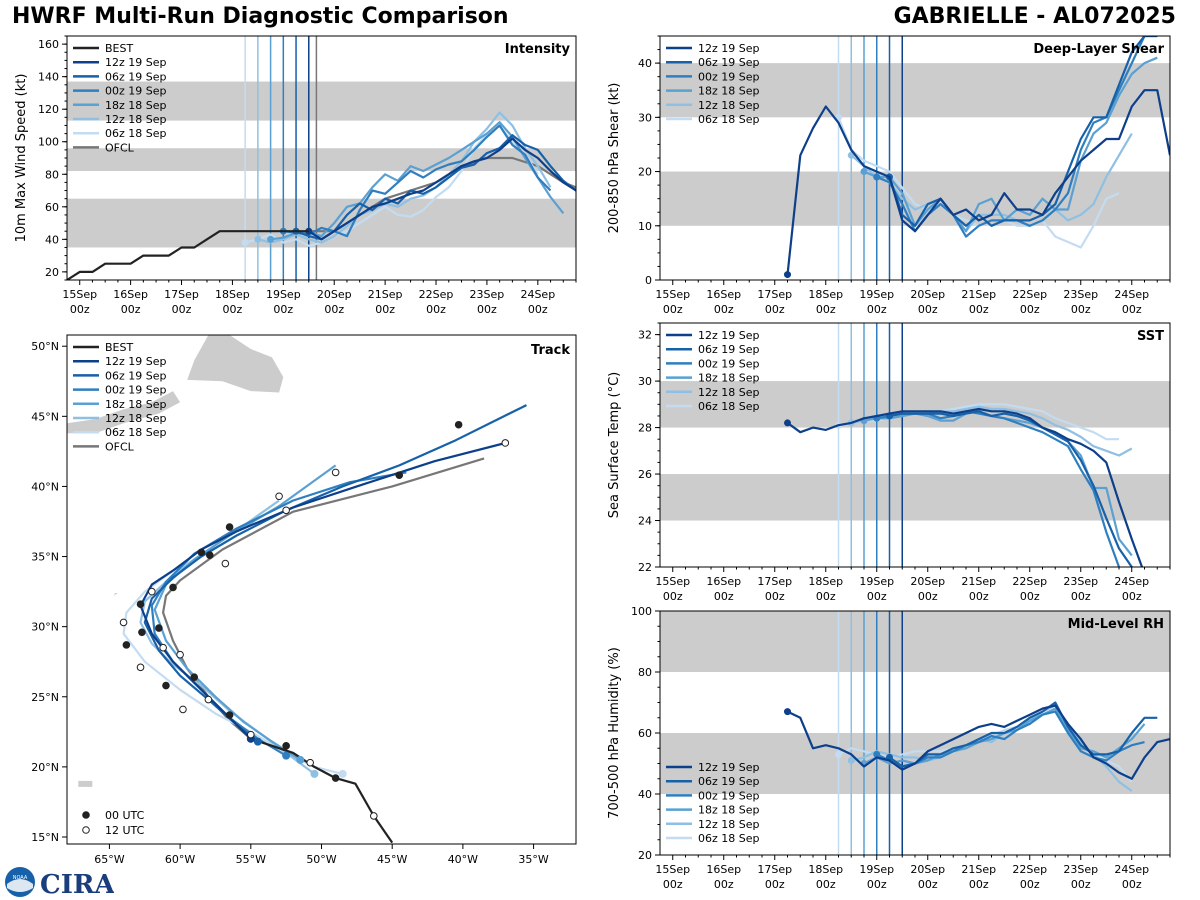 The height and width of the screenshot is (900, 1200). What do you see at coordinates (978, 581) in the screenshot?
I see `sst-xtick-label-day: 21Sep` at bounding box center [978, 581].